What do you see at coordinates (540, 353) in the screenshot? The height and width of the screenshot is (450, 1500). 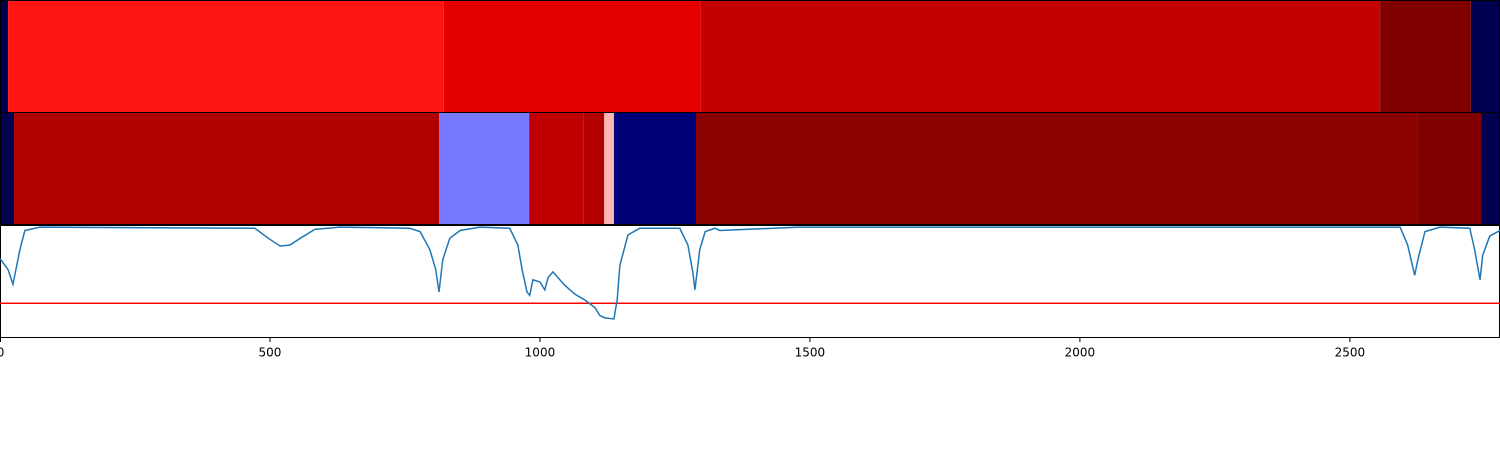 I see `x-tick-label: 1000` at bounding box center [540, 353].